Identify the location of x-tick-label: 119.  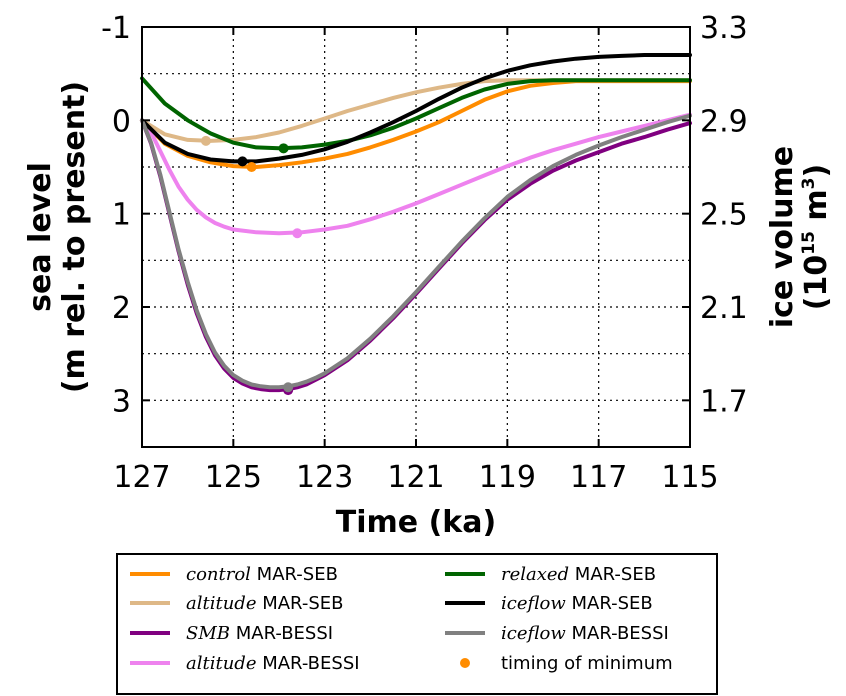
(507, 477).